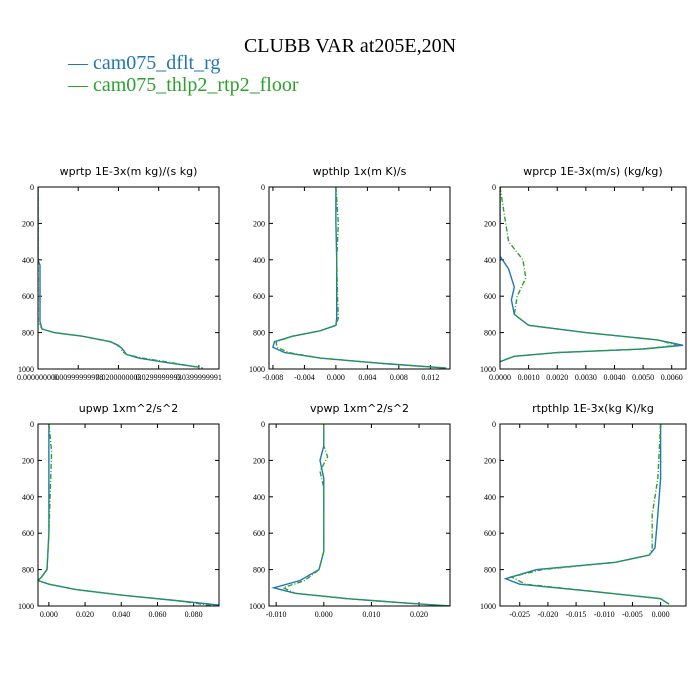  Describe the element at coordinates (129, 408) in the screenshot. I see `panel-title: upwp 1xm^2/s^2` at that location.